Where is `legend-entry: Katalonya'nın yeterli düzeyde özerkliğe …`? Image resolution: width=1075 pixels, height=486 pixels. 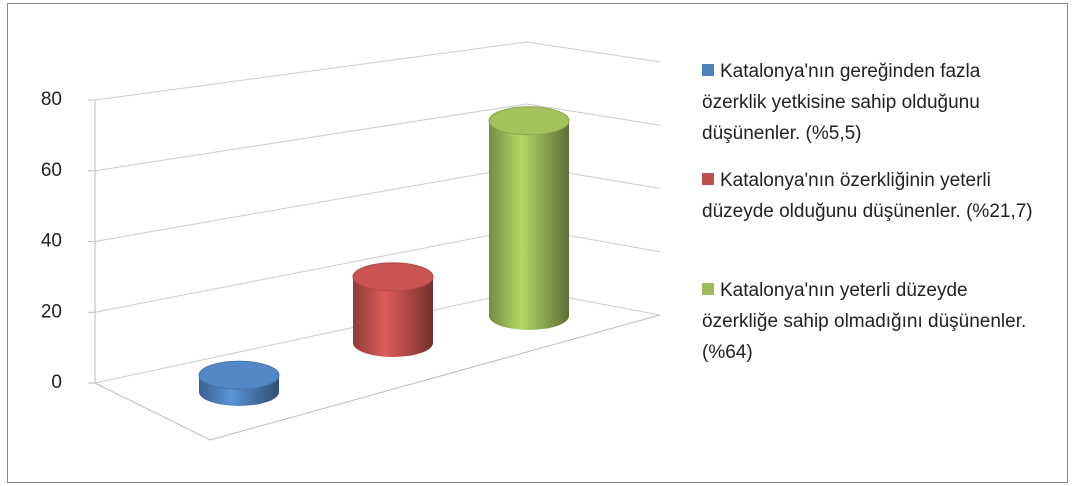
legend-entry: Katalonya'nın yeterli düzeyde özerkliğe … is located at coordinates (872, 321).